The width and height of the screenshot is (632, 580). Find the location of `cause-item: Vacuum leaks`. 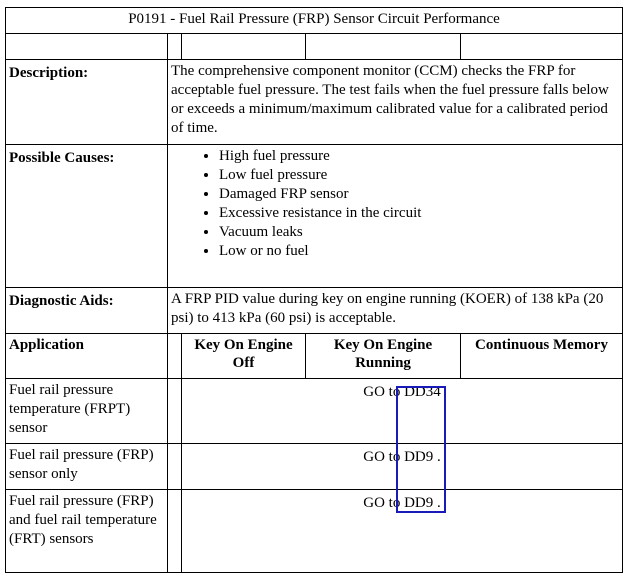

cause-item: Vacuum leaks is located at coordinates (419, 232).